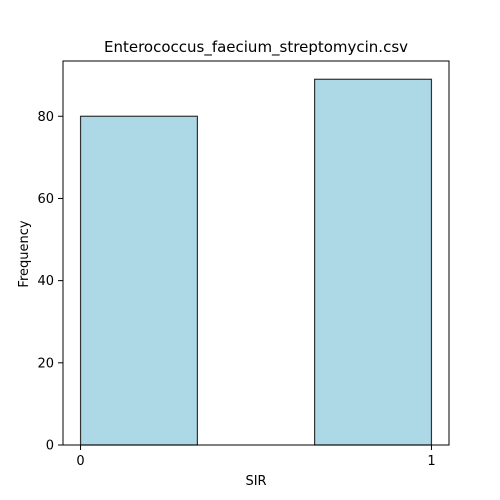  I want to click on y-tick-label-3: 60, so click(45, 199).